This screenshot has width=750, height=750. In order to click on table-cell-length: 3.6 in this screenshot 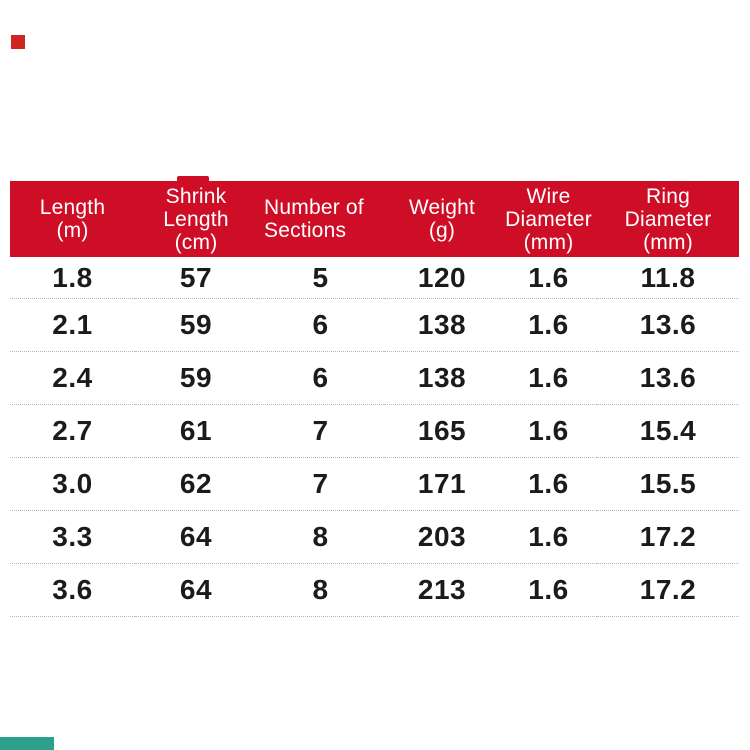, I will do `click(72, 590)`.